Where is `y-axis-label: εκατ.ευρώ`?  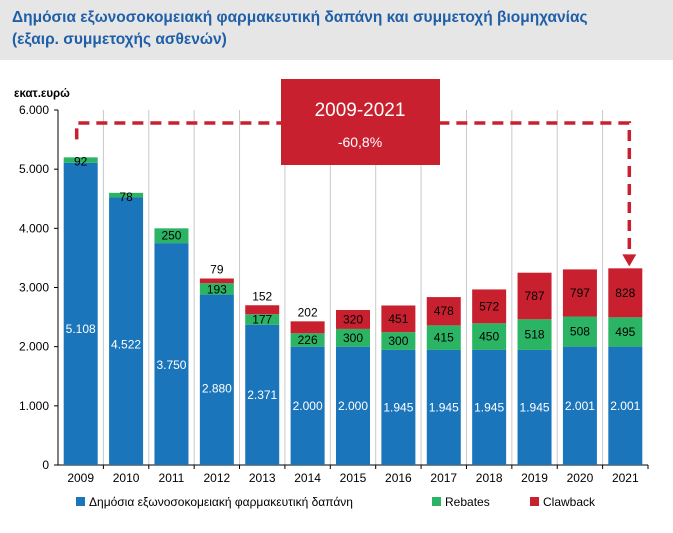
y-axis-label: εκατ.ευρώ is located at coordinates (42, 94).